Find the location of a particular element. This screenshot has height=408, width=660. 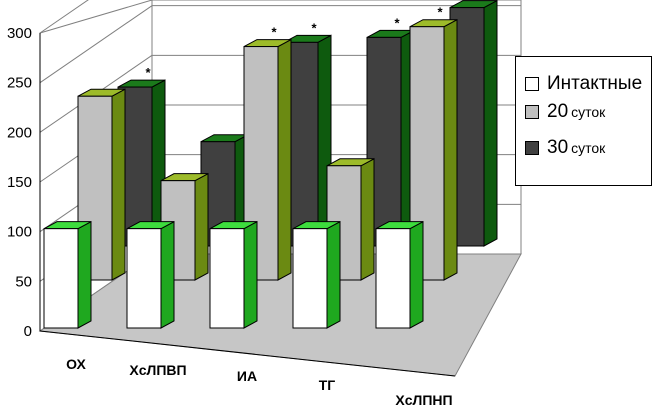

y-tick-label: 0 is located at coordinates (28, 331).